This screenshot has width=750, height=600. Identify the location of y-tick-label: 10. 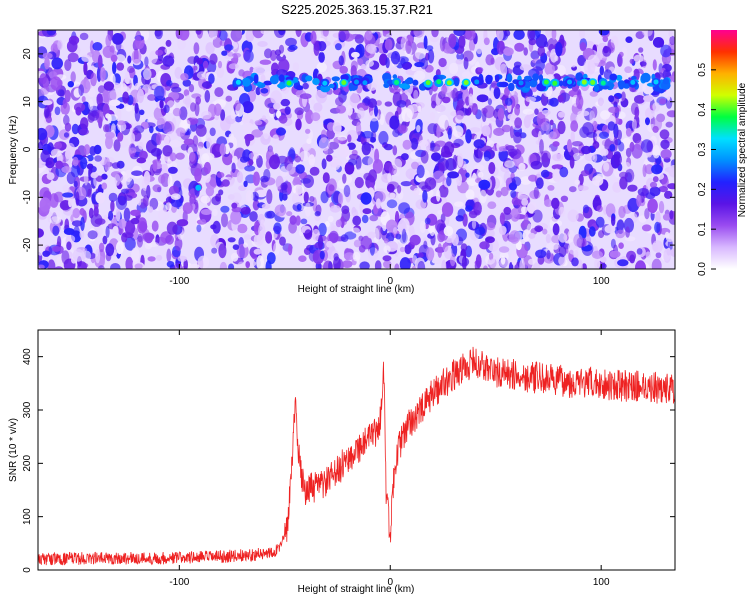
(27, 102).